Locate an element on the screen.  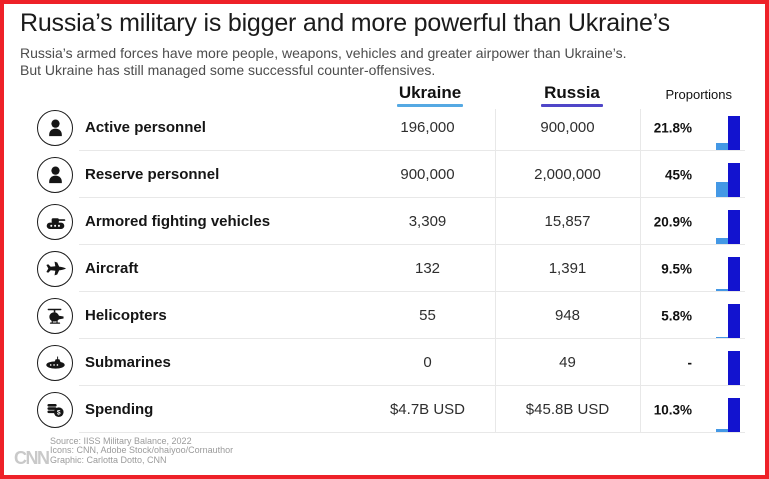
russia-value: 15,857 is located at coordinates (567, 221).